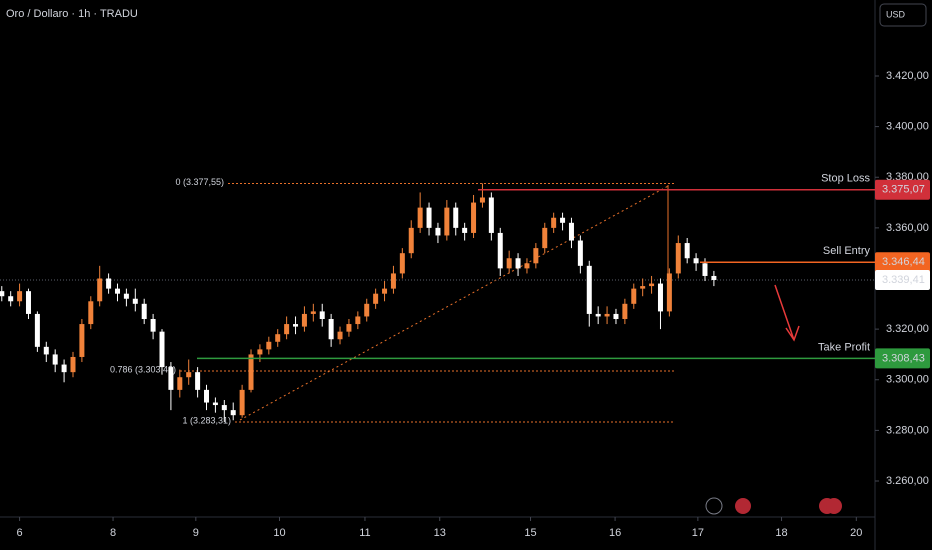 This screenshot has width=932, height=550. Describe the element at coordinates (907, 481) in the screenshot. I see `y-tick-label: 3.260,00` at that location.